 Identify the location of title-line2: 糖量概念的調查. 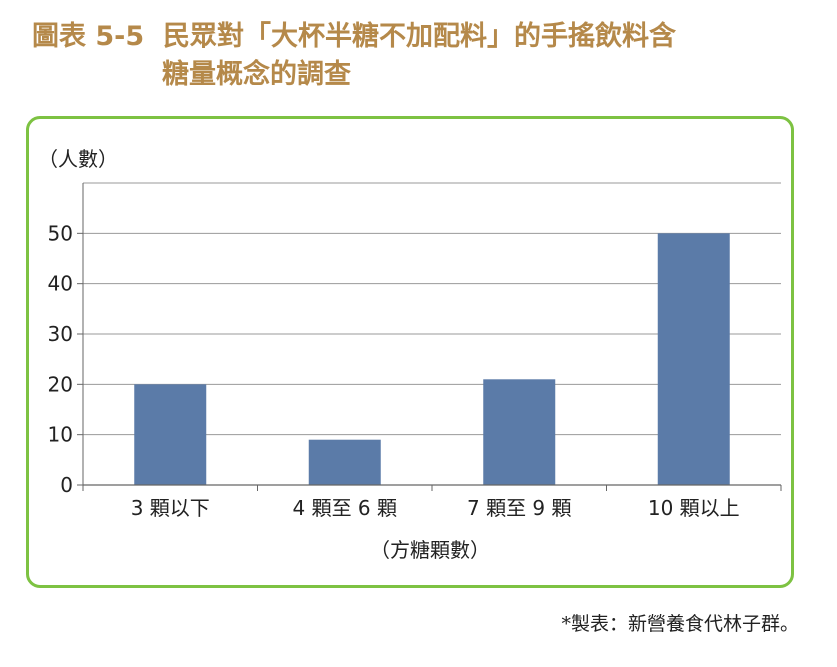
(256, 74).